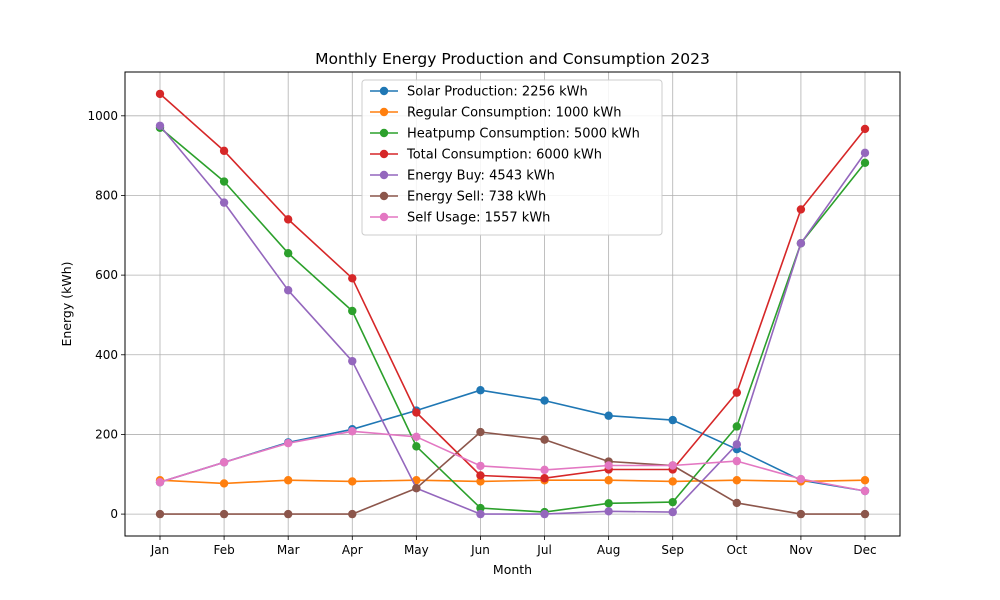 The width and height of the screenshot is (1000, 600). Describe the element at coordinates (352, 550) in the screenshot. I see `x-tick-label: Apr` at that location.